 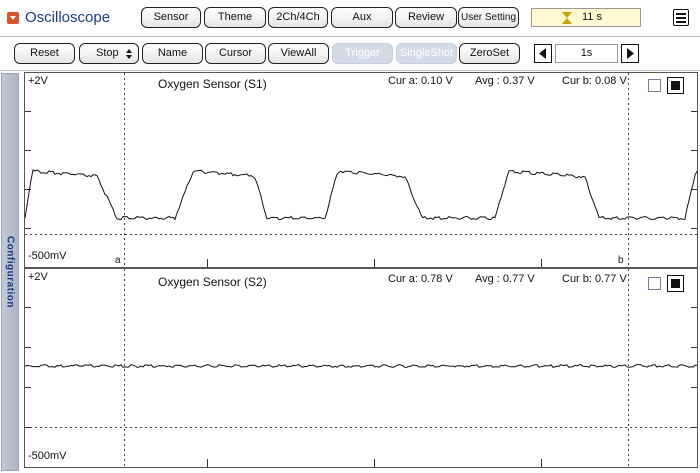 I want to click on app-icon, so click(x=13, y=18).